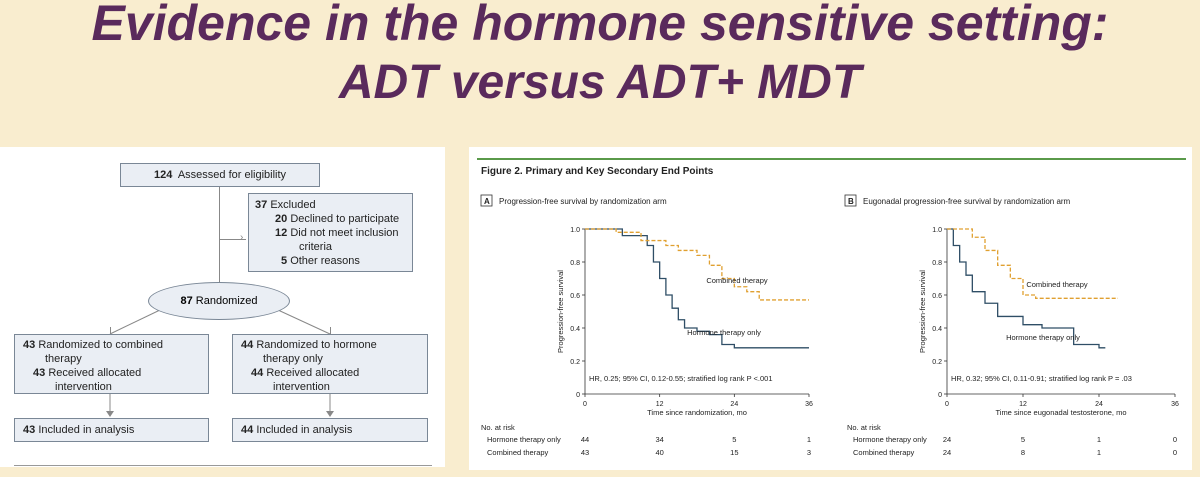 This screenshot has width=1200, height=477. What do you see at coordinates (734, 452) in the screenshot?
I see `risk-row-value: 15` at bounding box center [734, 452].